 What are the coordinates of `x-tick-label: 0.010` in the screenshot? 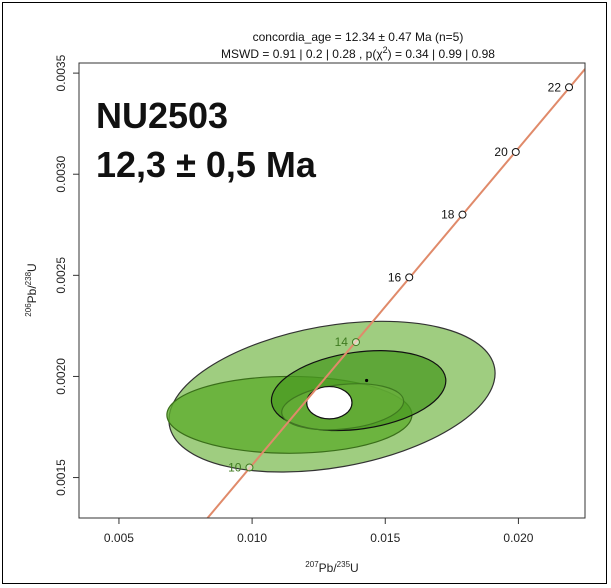 It's located at (252, 538).